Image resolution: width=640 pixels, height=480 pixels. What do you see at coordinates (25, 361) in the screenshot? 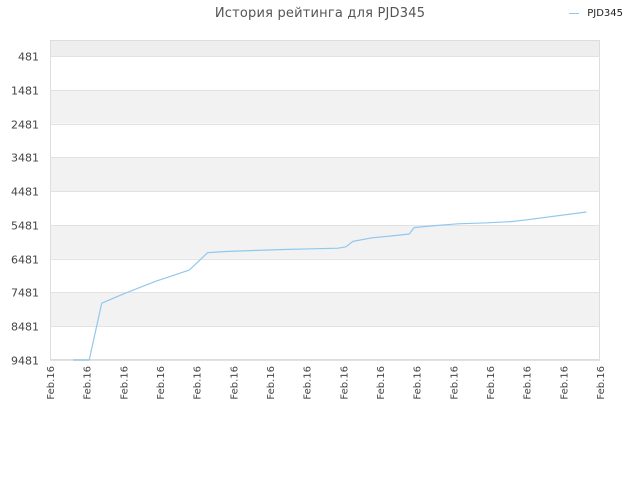
I see `y-tick-label: 9481` at bounding box center [25, 361].